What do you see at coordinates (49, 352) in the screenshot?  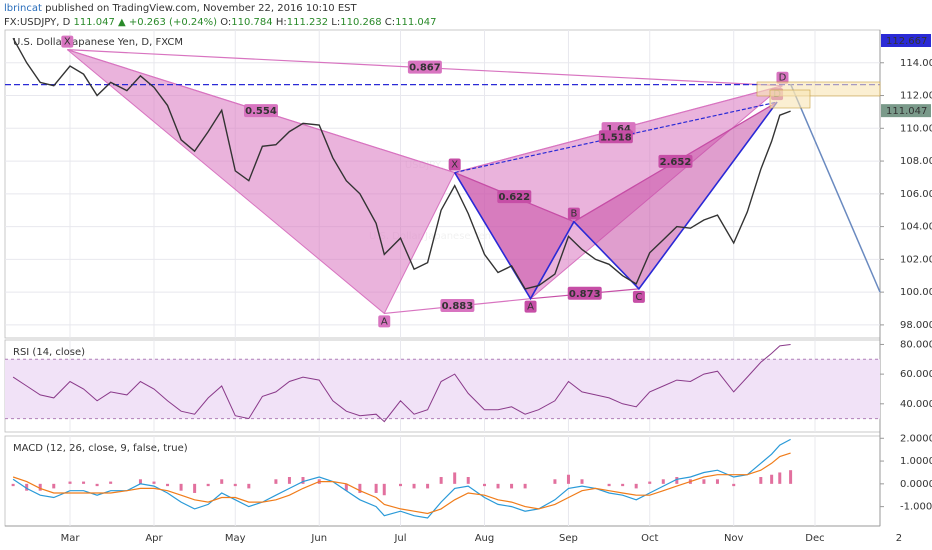 I see `panel-title: RSI (14, close)` at bounding box center [49, 352].